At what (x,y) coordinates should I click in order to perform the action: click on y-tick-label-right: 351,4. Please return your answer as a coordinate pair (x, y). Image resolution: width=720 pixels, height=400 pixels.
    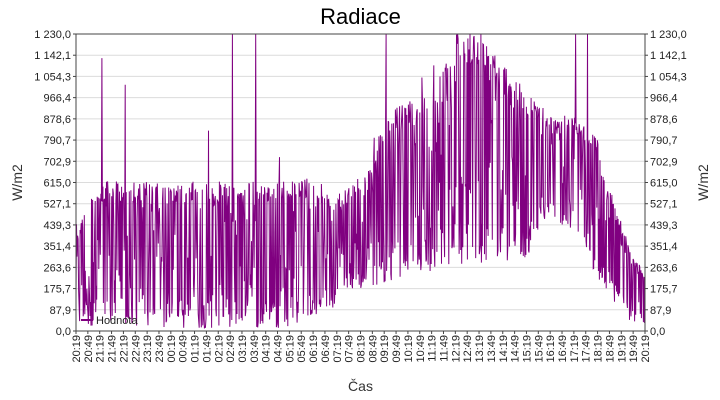
    Looking at the image, I should click on (664, 247).